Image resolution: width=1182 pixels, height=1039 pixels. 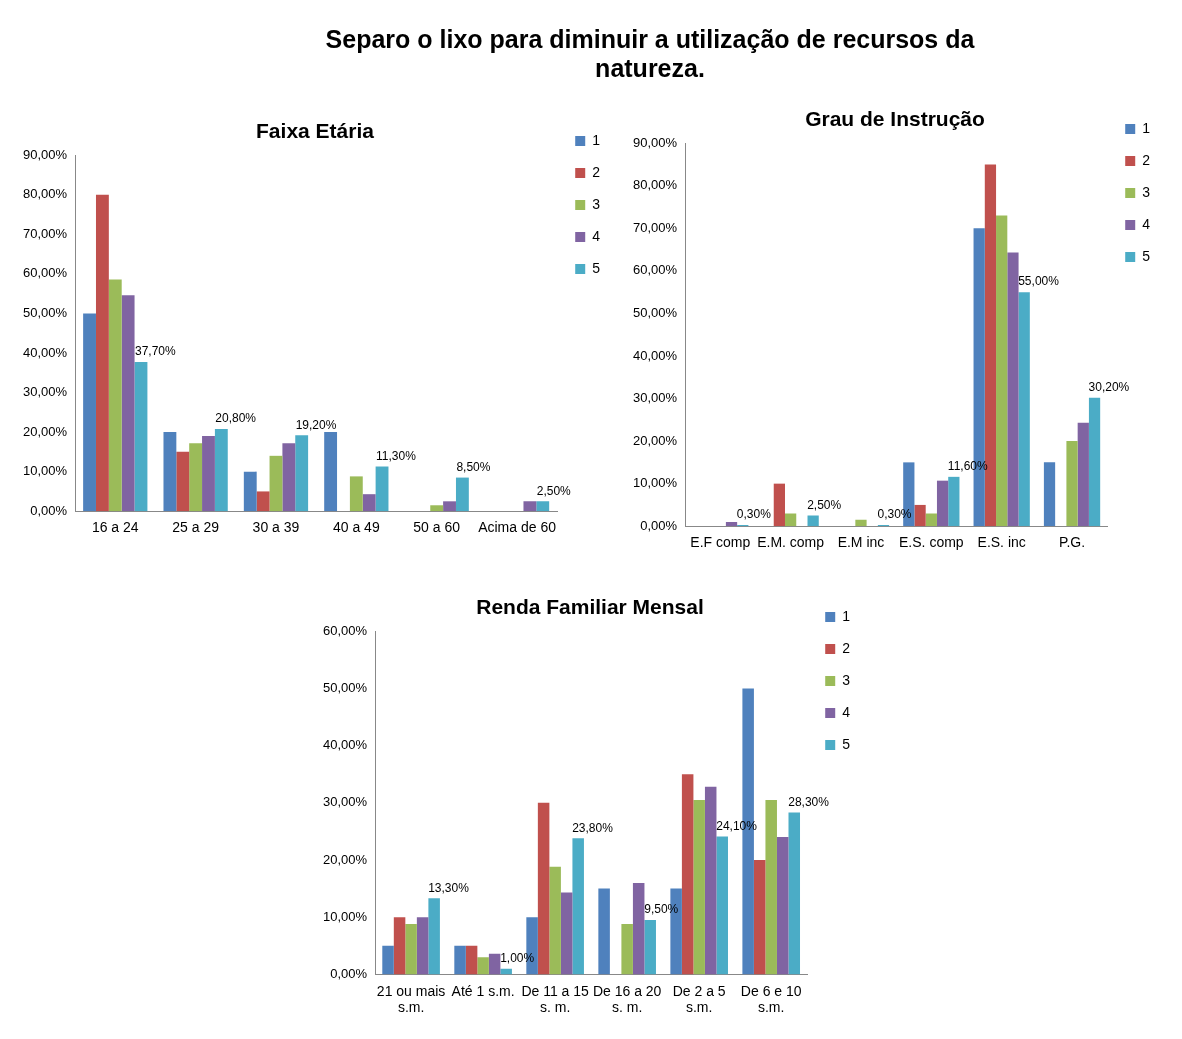 What do you see at coordinates (236, 418) in the screenshot?
I see `data-label: 20,80%` at bounding box center [236, 418].